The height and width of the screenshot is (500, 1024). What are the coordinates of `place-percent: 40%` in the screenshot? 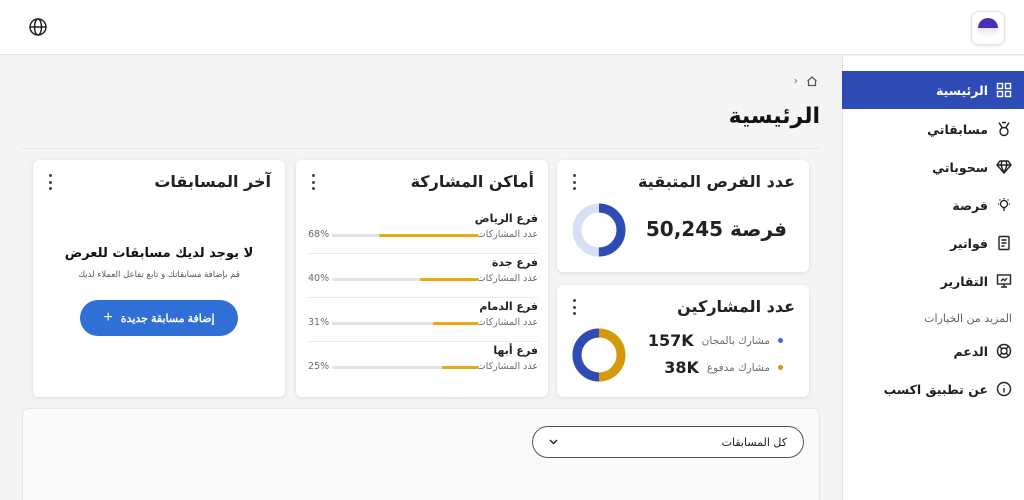 It's located at (319, 278).